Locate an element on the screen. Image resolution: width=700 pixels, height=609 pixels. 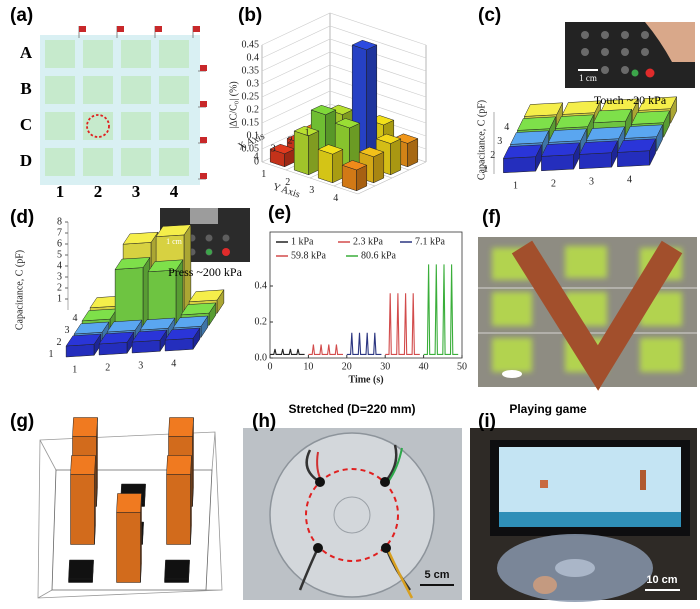
z-tick-label: 0.3 is located at coordinates (253, 83).